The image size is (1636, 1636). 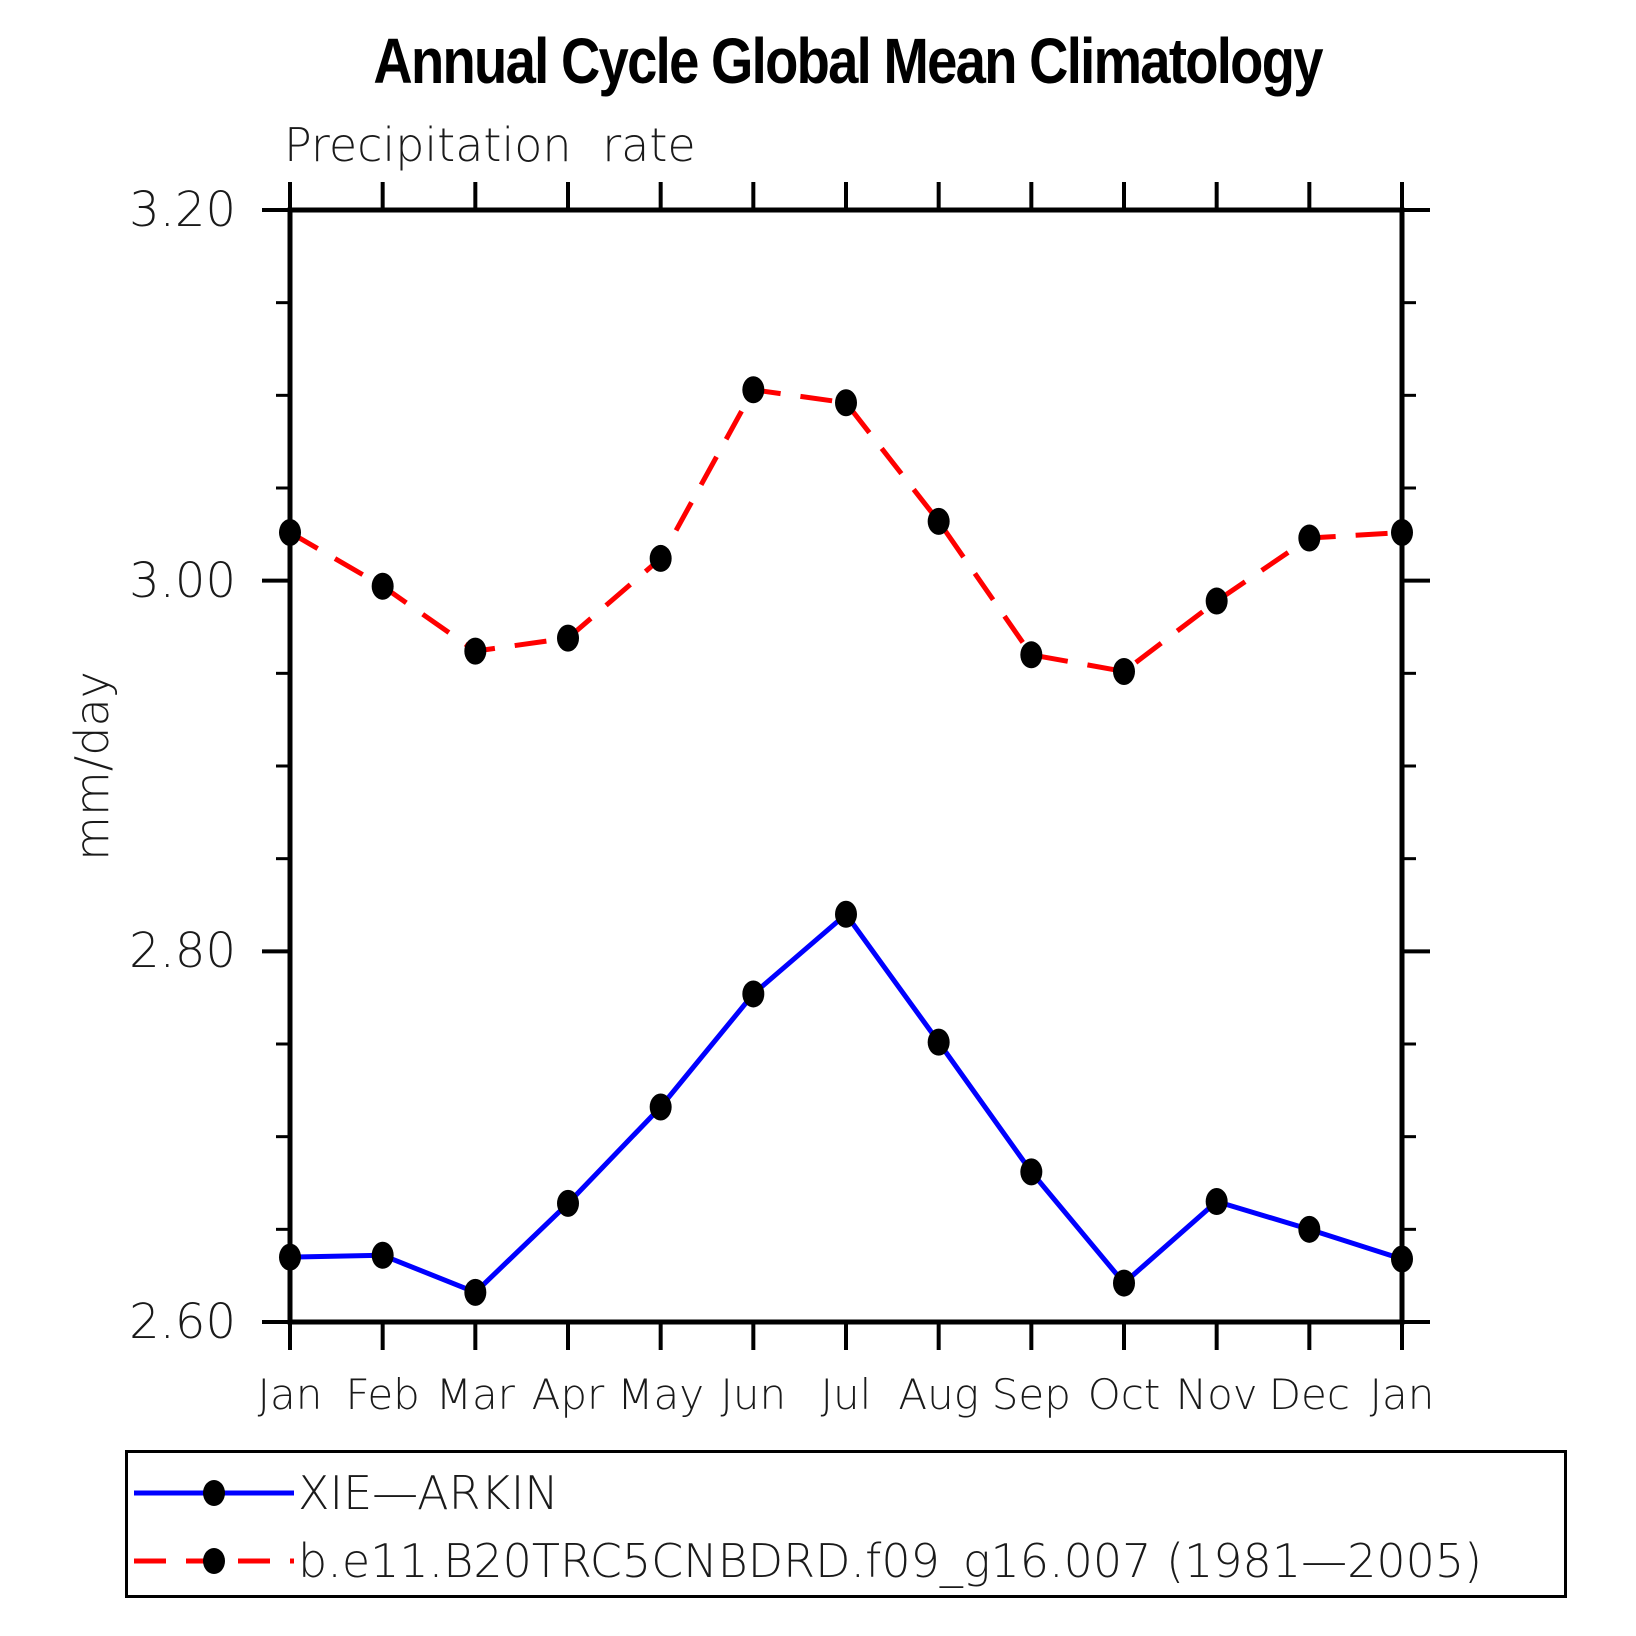 I want to click on x-tick-label: Apr, so click(x=568, y=1394).